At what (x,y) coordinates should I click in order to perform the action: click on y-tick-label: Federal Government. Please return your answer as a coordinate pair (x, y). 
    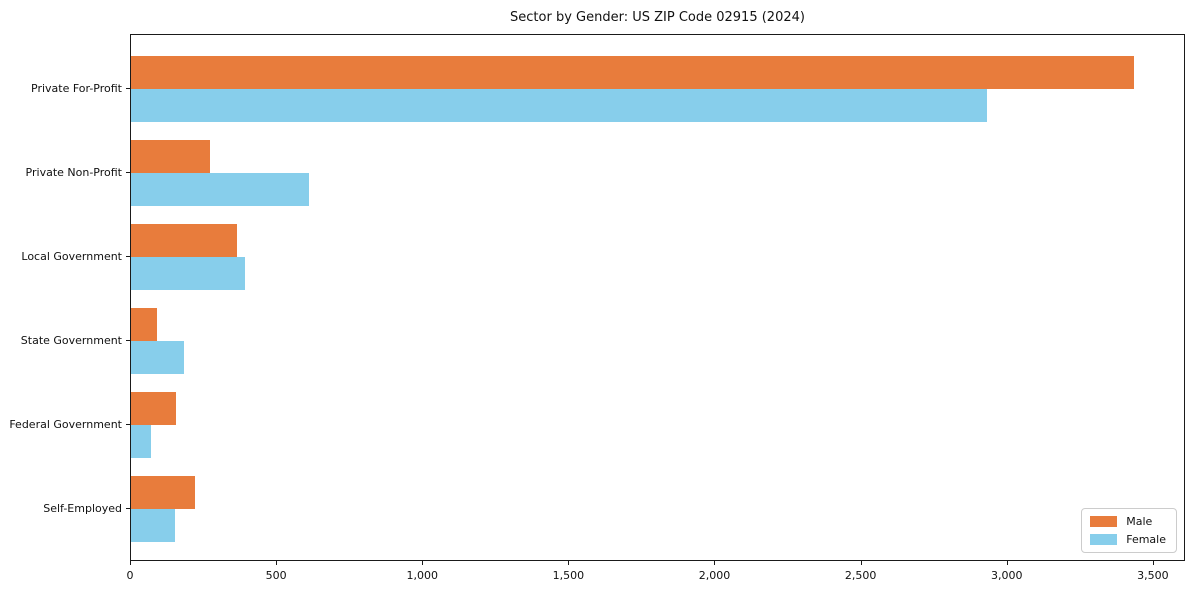
    Looking at the image, I should click on (65, 424).